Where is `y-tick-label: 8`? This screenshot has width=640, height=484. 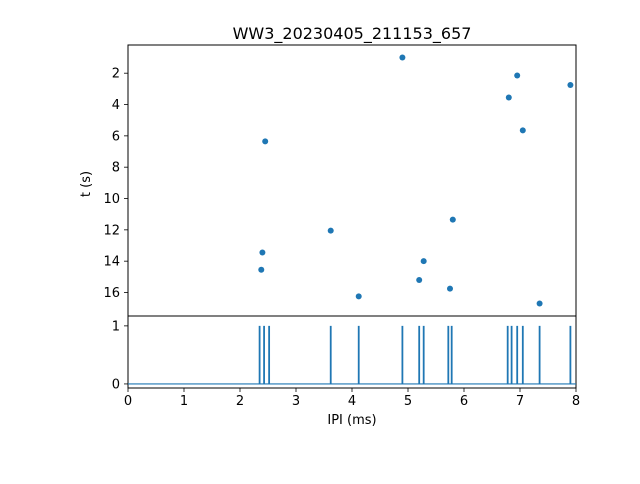 y-tick-label: 8 is located at coordinates (116, 168).